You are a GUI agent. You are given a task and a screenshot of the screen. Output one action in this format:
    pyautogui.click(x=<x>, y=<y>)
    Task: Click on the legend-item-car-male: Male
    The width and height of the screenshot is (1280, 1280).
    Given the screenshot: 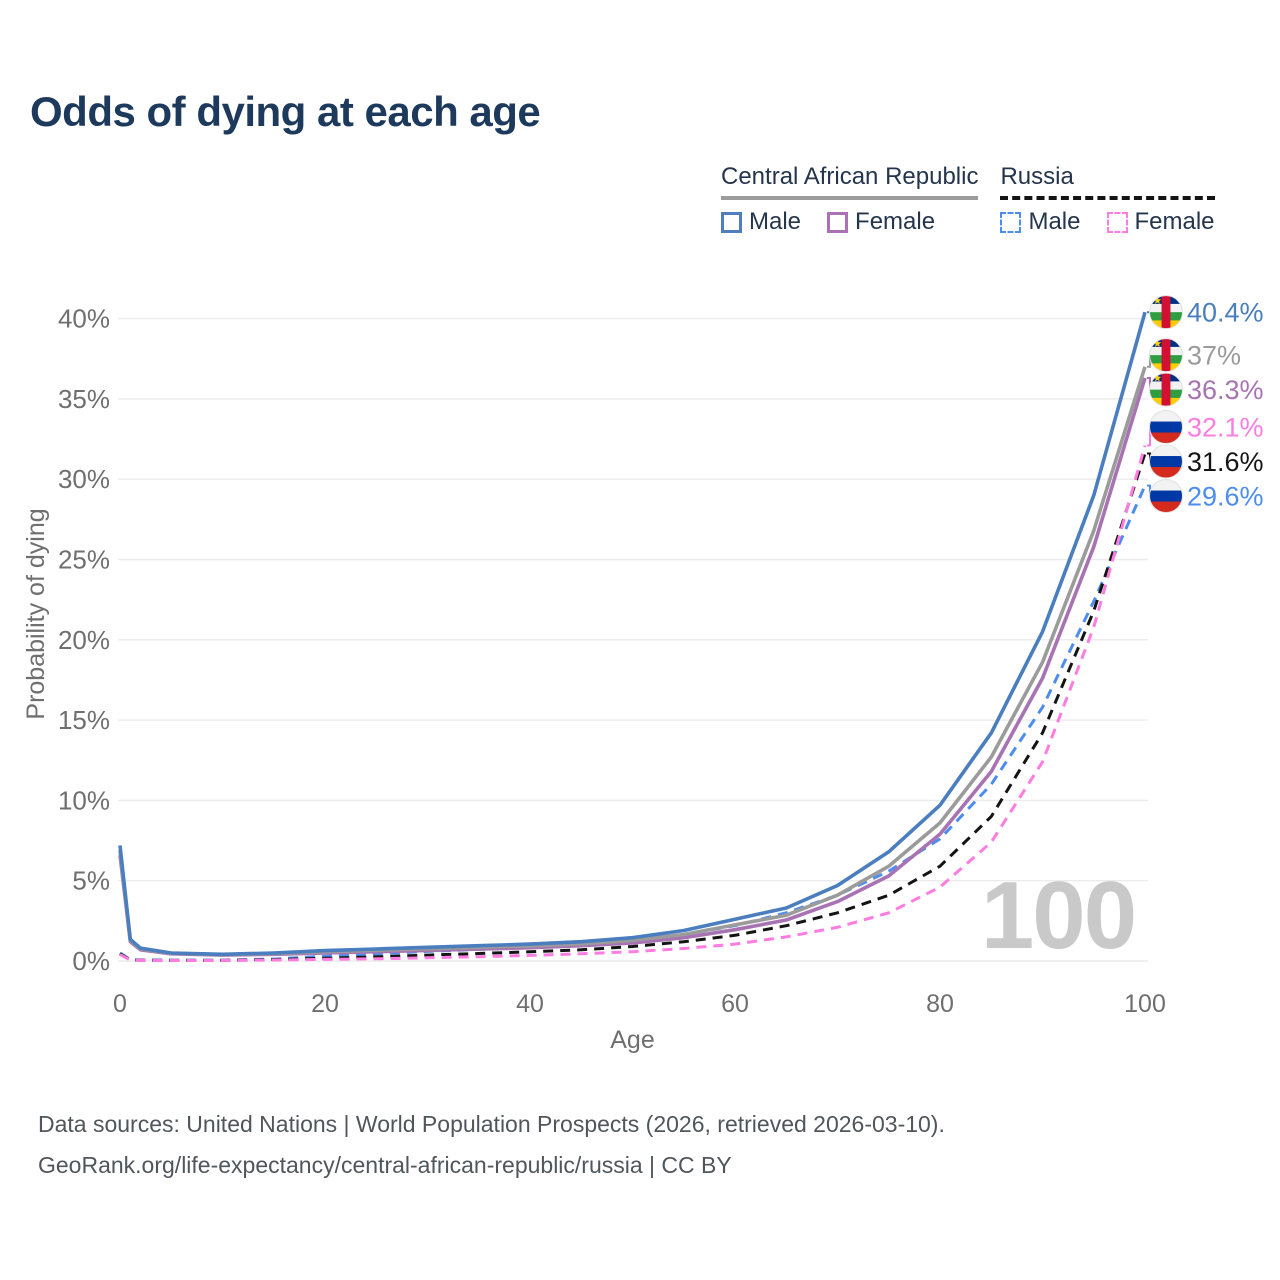 What is the action you would take?
    pyautogui.click(x=761, y=222)
    